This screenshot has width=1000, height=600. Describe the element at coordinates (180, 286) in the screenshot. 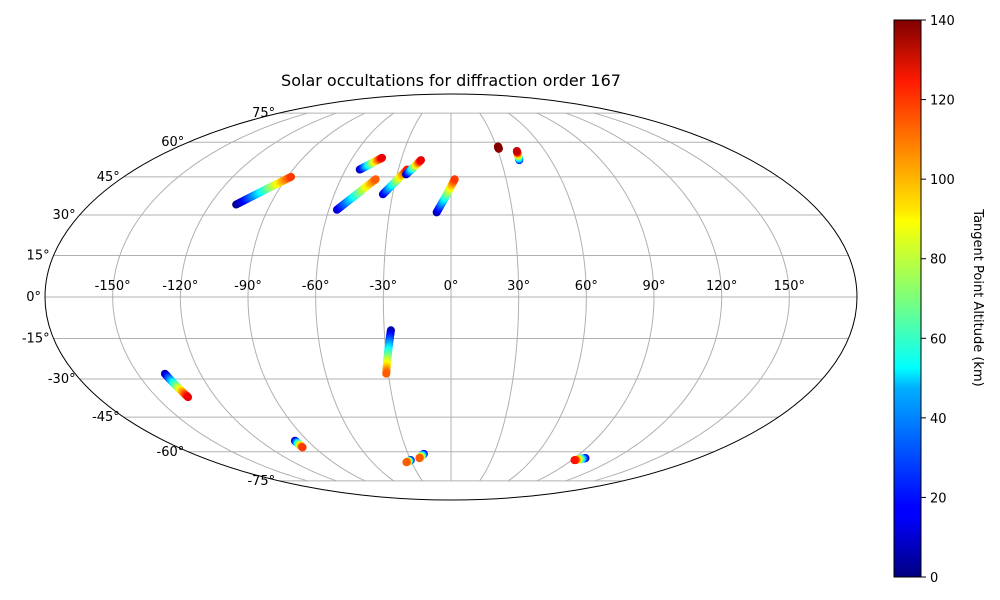

I see `lon-tick-label: -120°` at that location.